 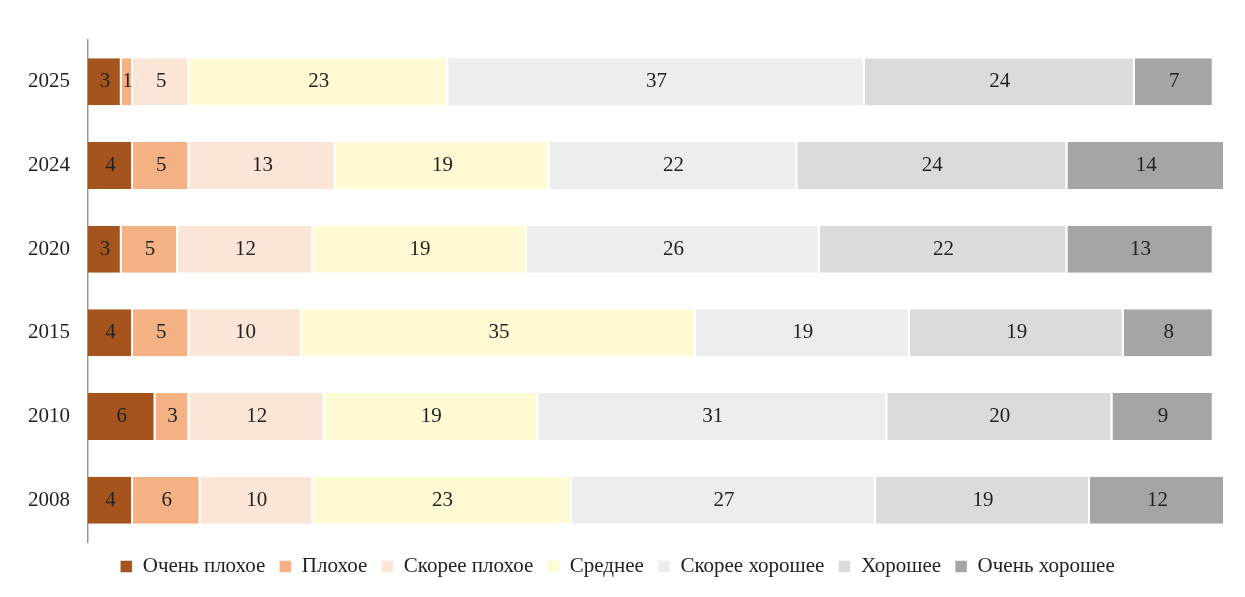 I want to click on legend-label: Очень плохое, so click(x=204, y=565).